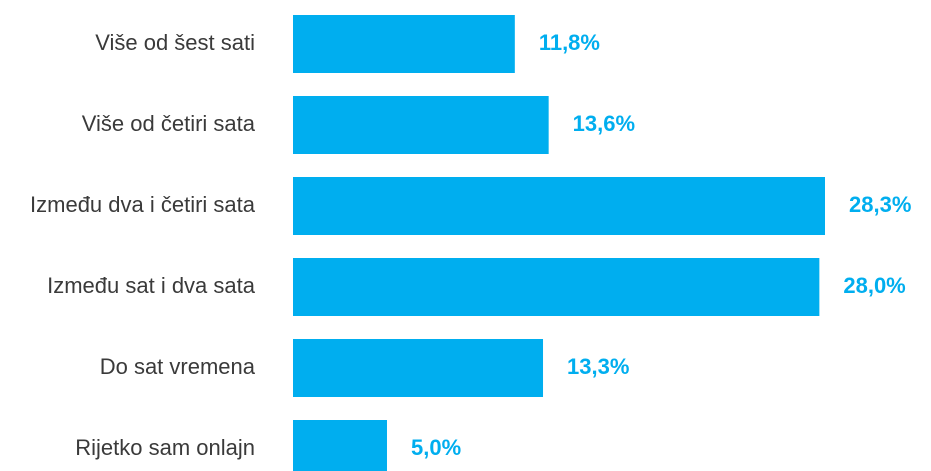 The height and width of the screenshot is (471, 931). What do you see at coordinates (143, 204) in the screenshot?
I see `category-label: Između dva i četiri sata` at bounding box center [143, 204].